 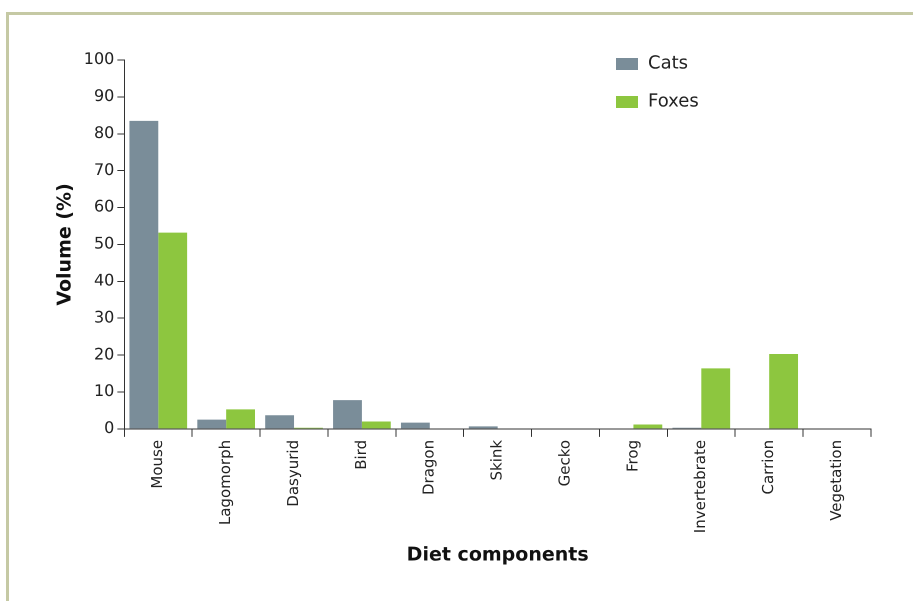 I want to click on x-tick-label: Carrion, so click(x=768, y=467).